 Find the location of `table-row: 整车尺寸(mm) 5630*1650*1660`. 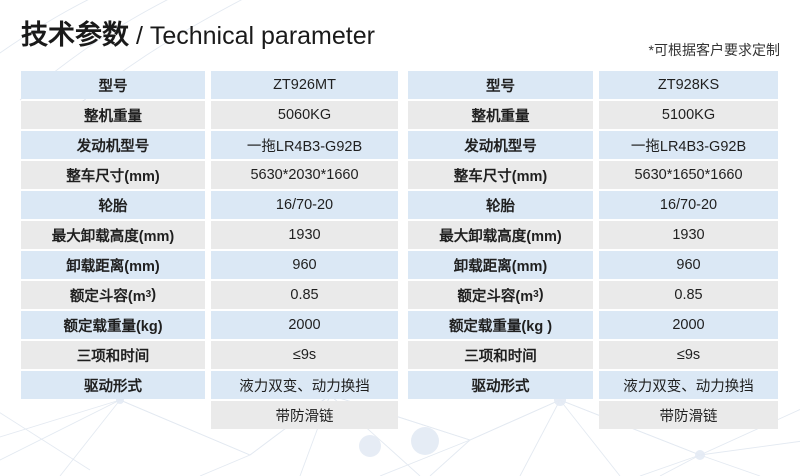

table-row: 整车尺寸(mm) 5630*1650*1660 is located at coordinates (593, 176).